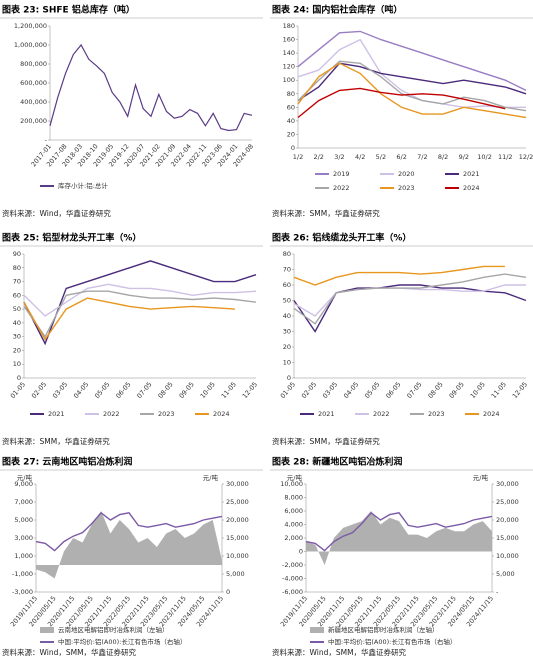 This screenshot has height=661, width=533. What do you see at coordinates (507, 538) in the screenshot?
I see `y-tick-label: 15,000` at bounding box center [507, 538].